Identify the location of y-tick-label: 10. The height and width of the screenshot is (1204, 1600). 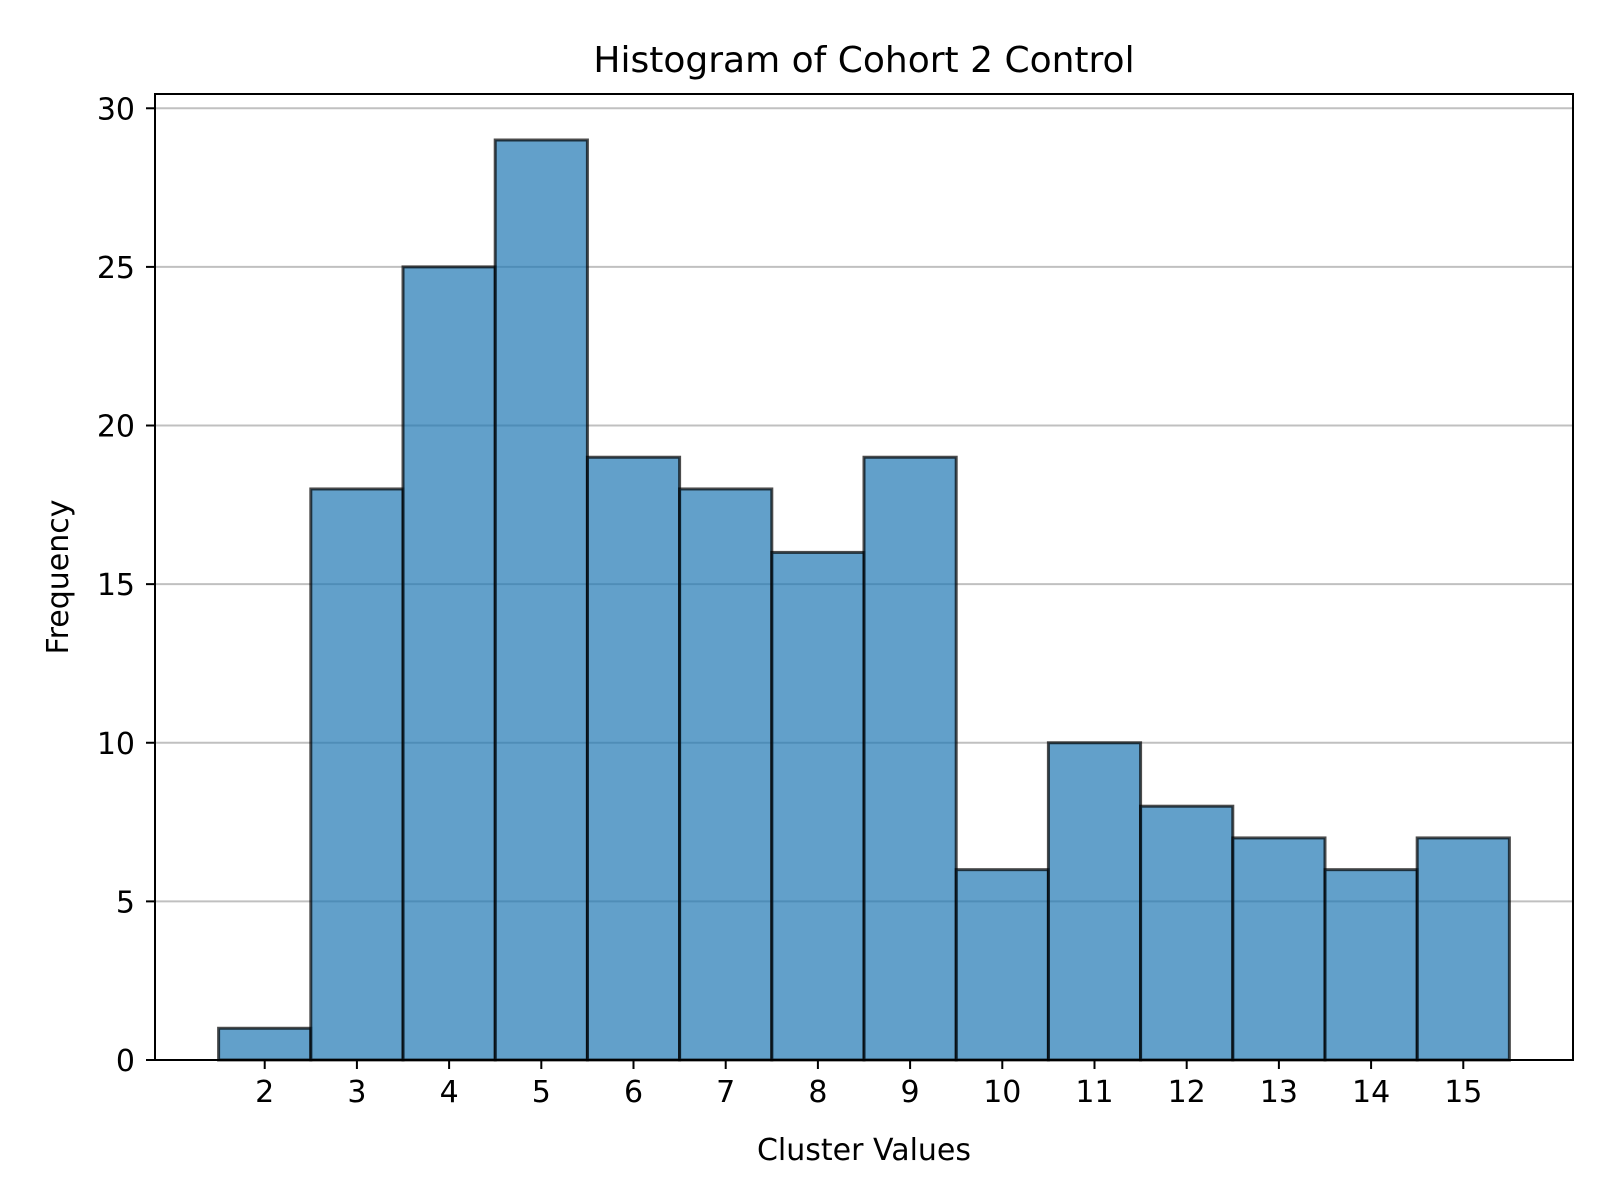
(116, 744).